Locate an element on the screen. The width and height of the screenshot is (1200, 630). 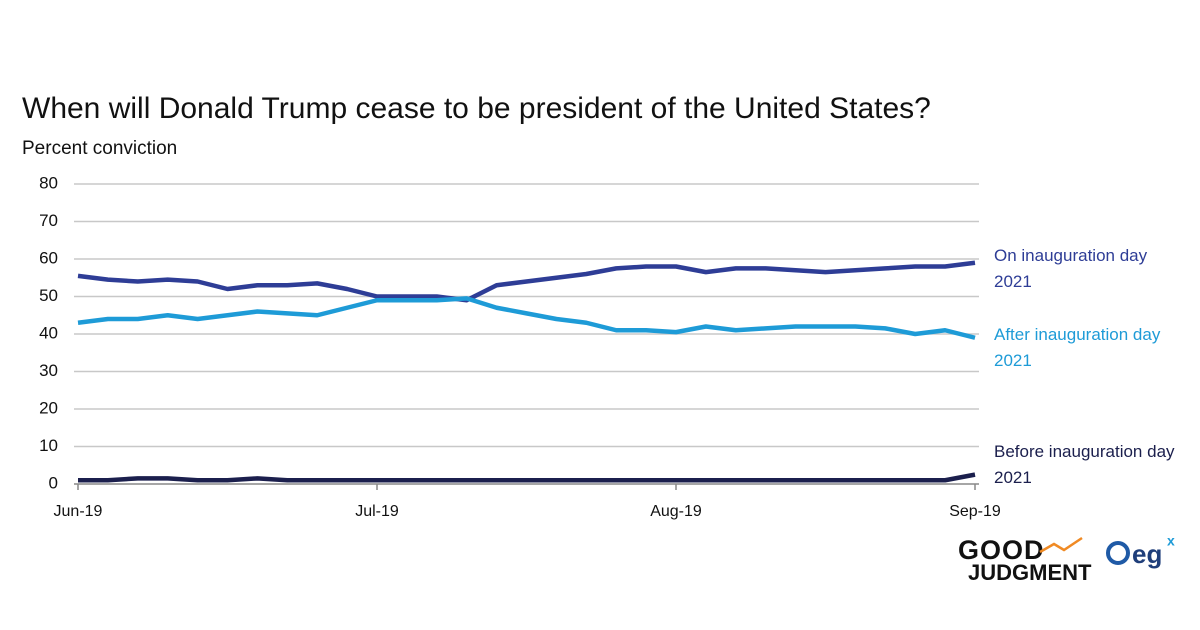
logo-text: eg is located at coordinates (1147, 554).